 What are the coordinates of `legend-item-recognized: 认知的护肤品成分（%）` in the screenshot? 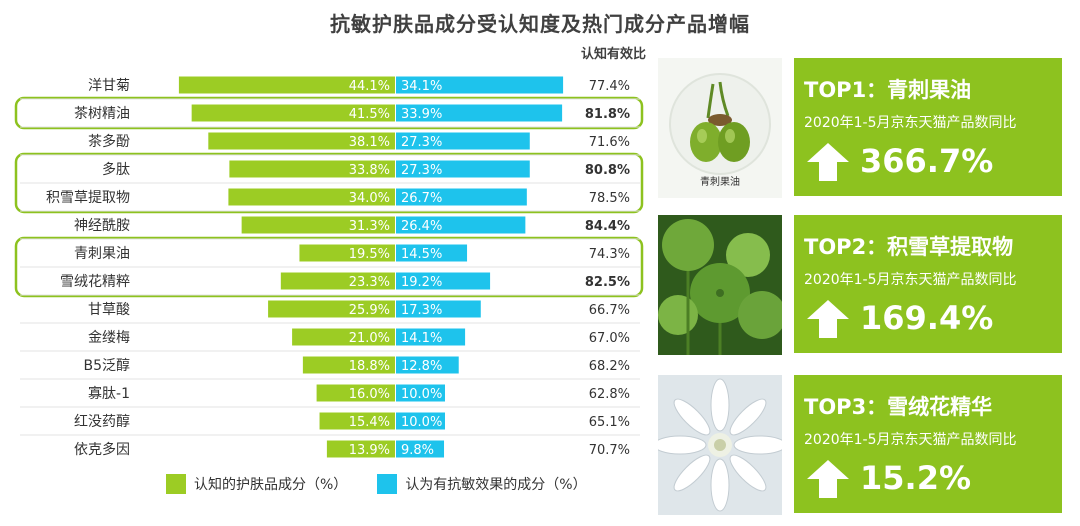 It's located at (256, 484).